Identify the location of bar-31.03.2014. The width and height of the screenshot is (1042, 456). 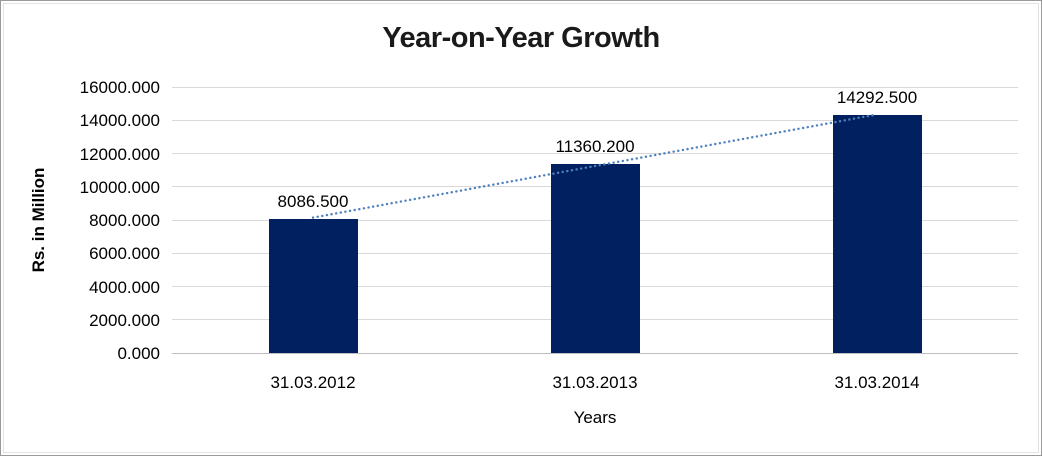
(877, 234).